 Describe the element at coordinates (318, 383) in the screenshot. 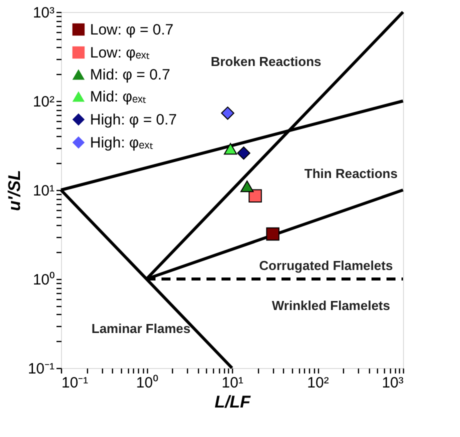

I see `x-tick-label: 10²` at that location.